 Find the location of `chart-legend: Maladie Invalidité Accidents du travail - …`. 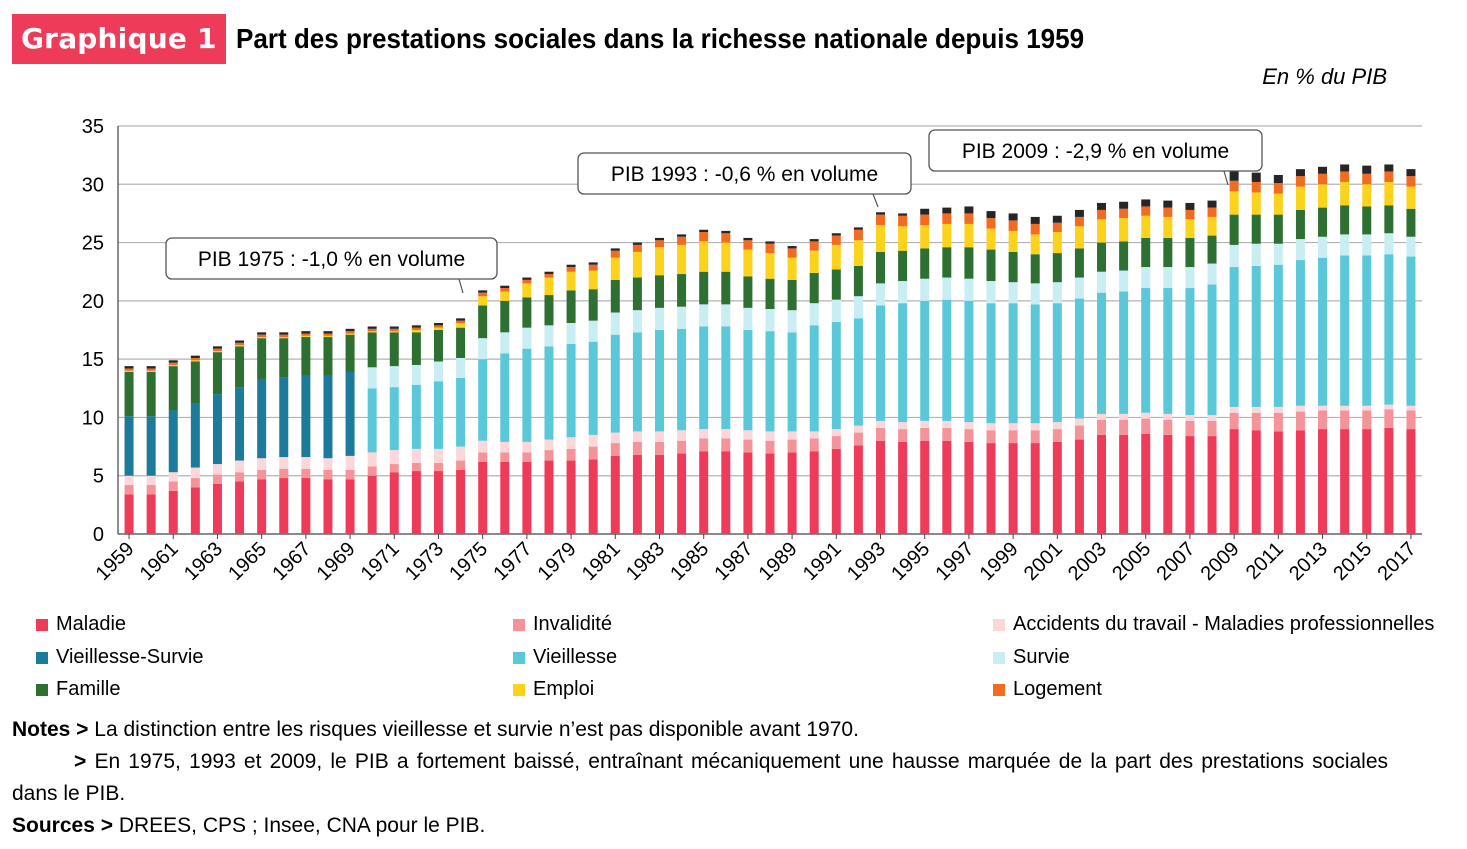

chart-legend: Maladie Invalidité Accidents du travail - … is located at coordinates (751, 657).